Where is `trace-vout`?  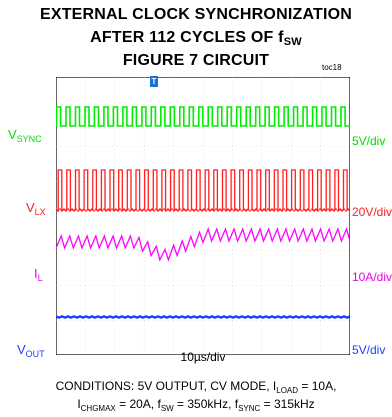
trace-vout is located at coordinates (203, 317).